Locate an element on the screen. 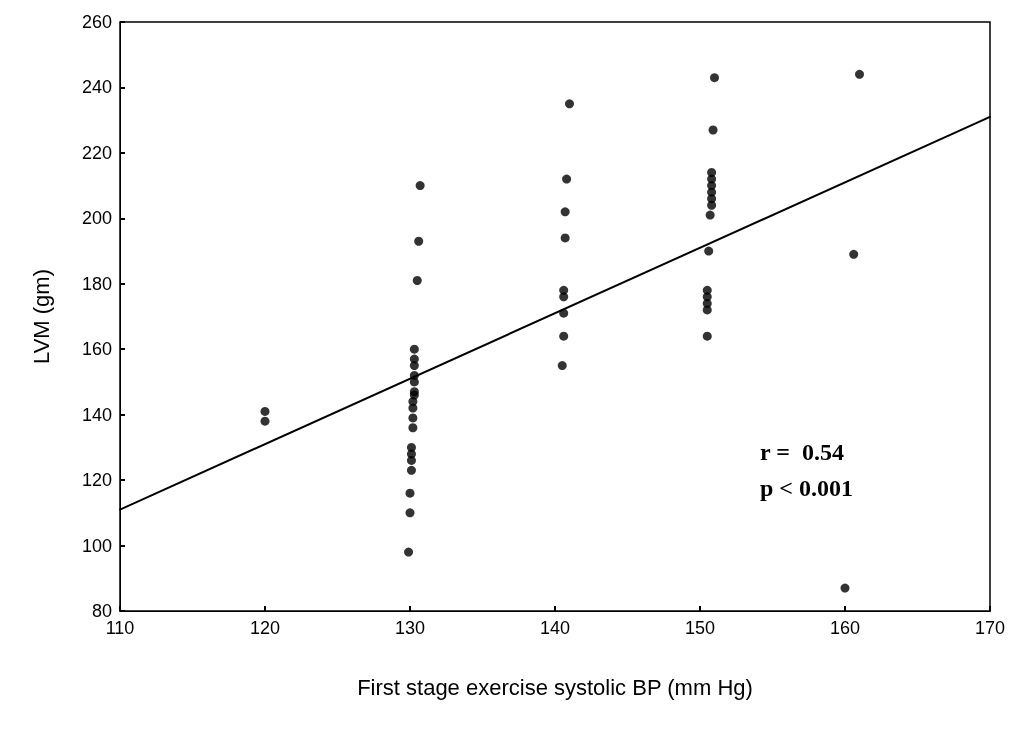  y-axis-title: LVM (gm) is located at coordinates (41, 316).